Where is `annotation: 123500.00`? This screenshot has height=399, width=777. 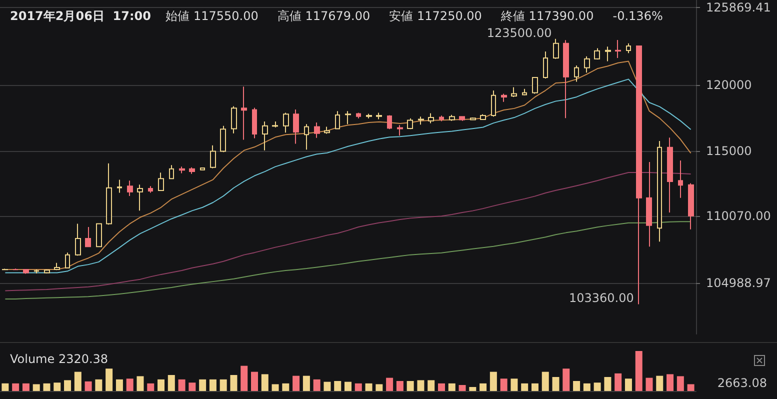
annotation: 123500.00 is located at coordinates (519, 33).